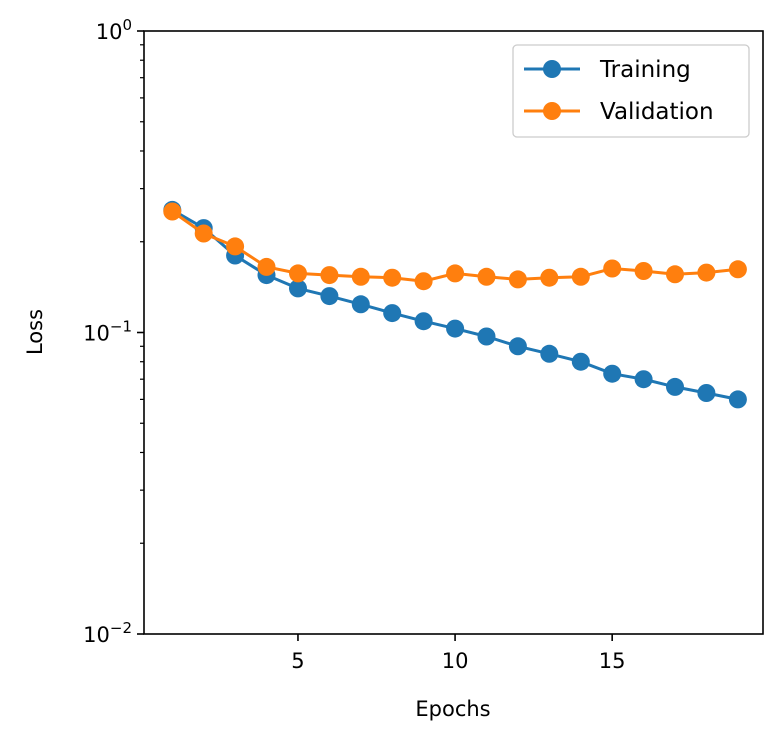  What do you see at coordinates (114, 30) in the screenshot?
I see `y-tick-label: 10⁰` at bounding box center [114, 30].